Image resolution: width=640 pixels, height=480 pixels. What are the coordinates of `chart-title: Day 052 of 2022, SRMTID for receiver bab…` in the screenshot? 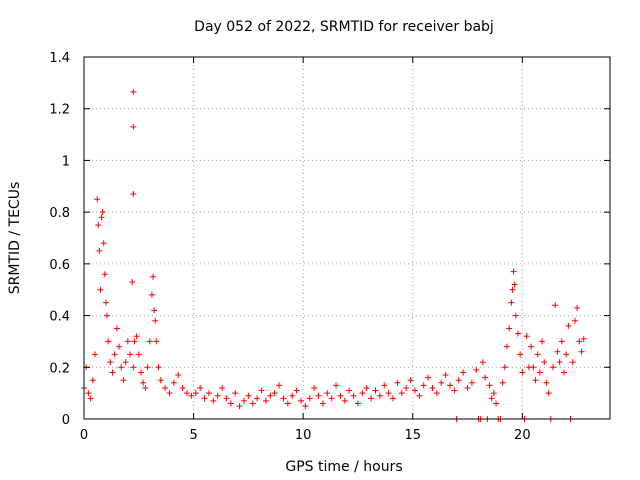 It's located at (344, 27).